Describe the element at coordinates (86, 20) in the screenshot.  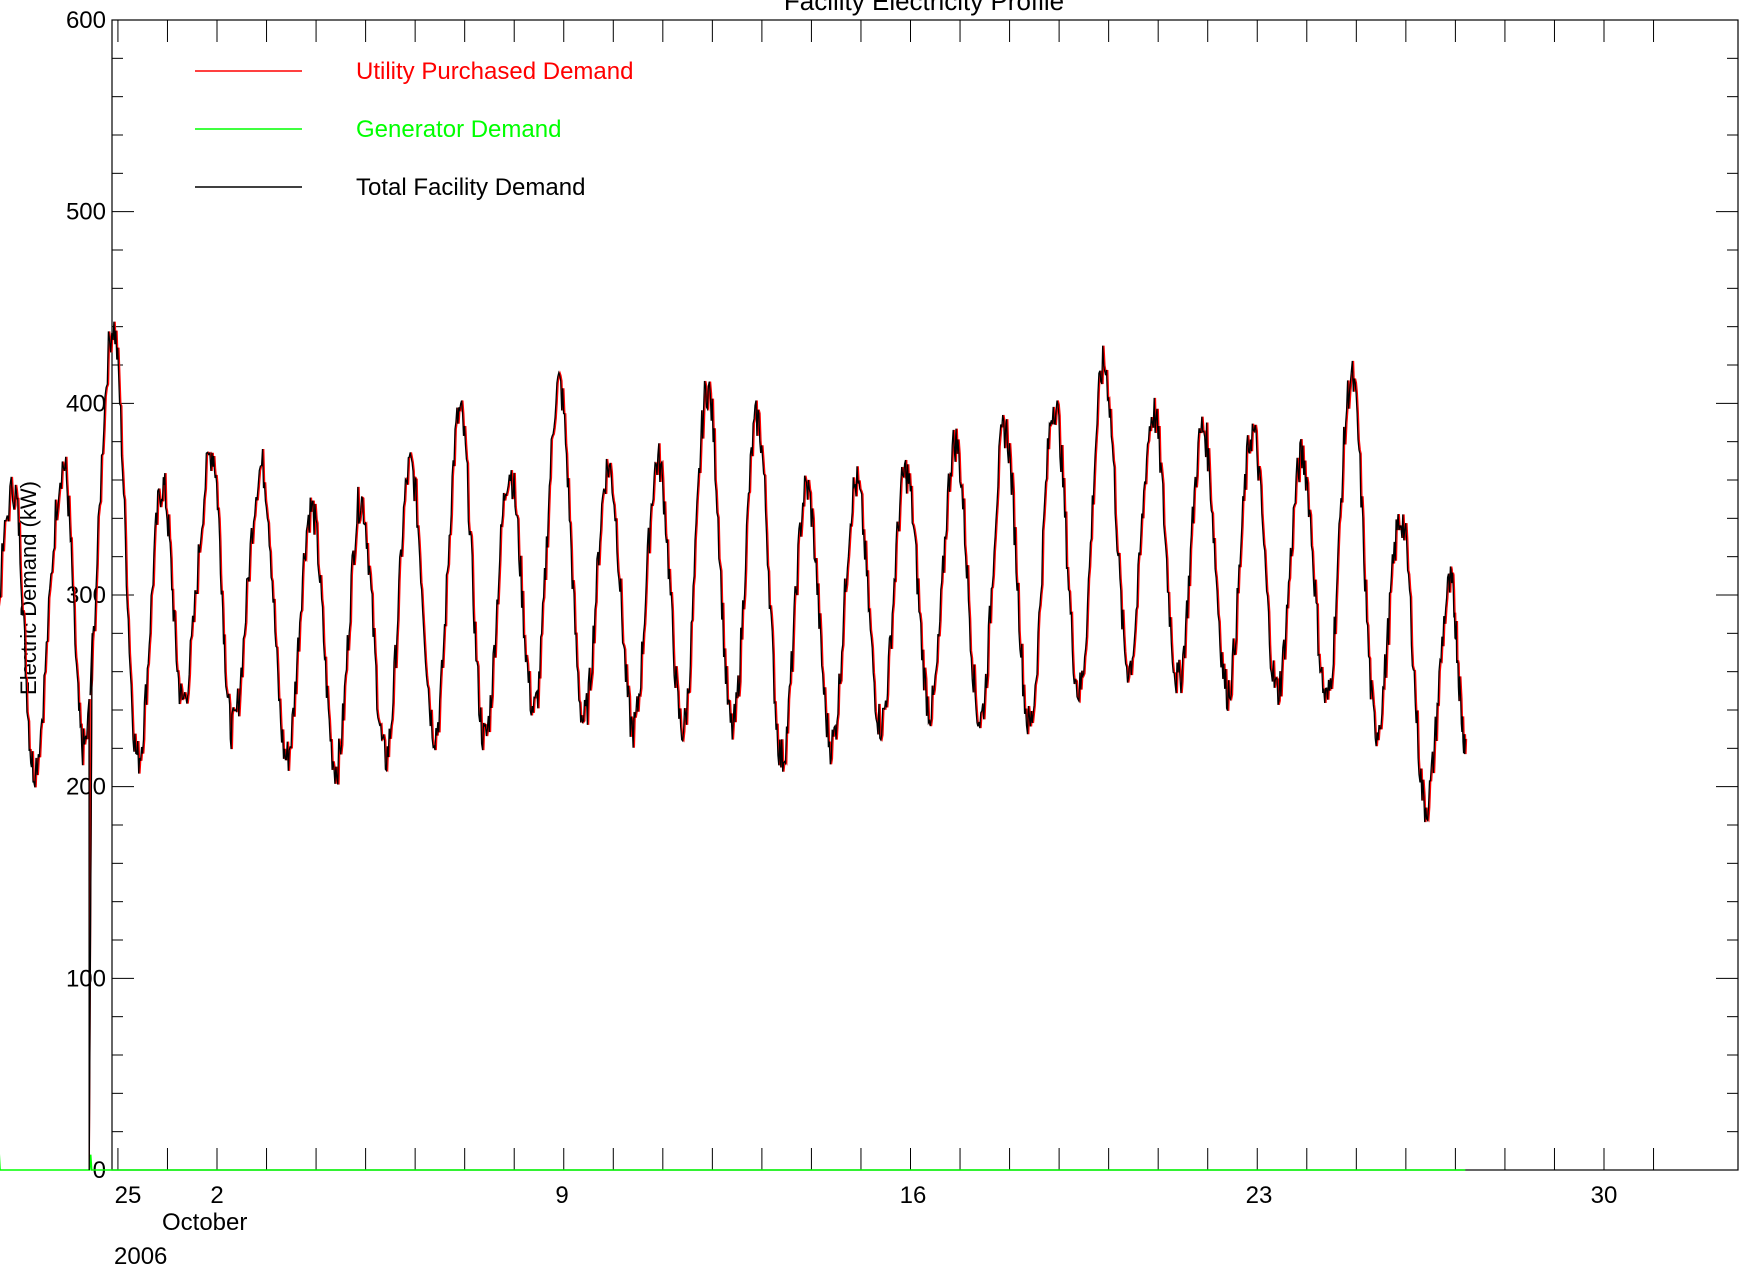
I see `y-tick-label: 600` at that location.